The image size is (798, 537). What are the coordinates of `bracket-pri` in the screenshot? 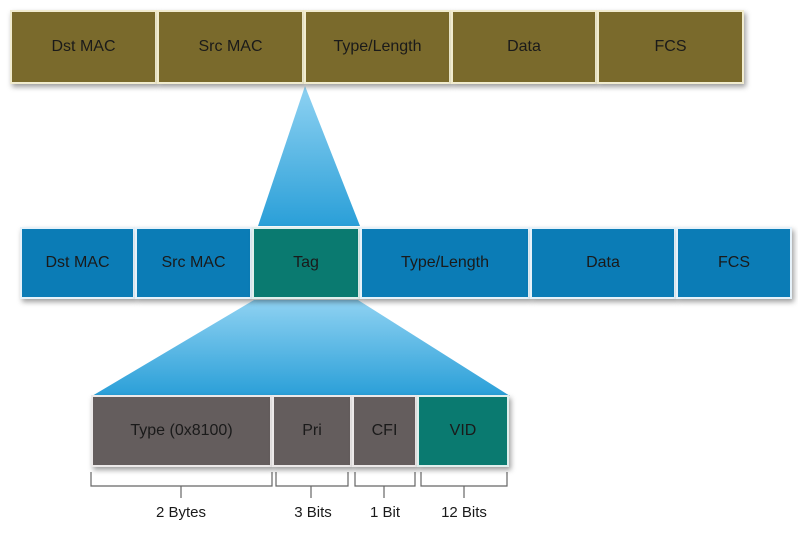 It's located at (312, 485).